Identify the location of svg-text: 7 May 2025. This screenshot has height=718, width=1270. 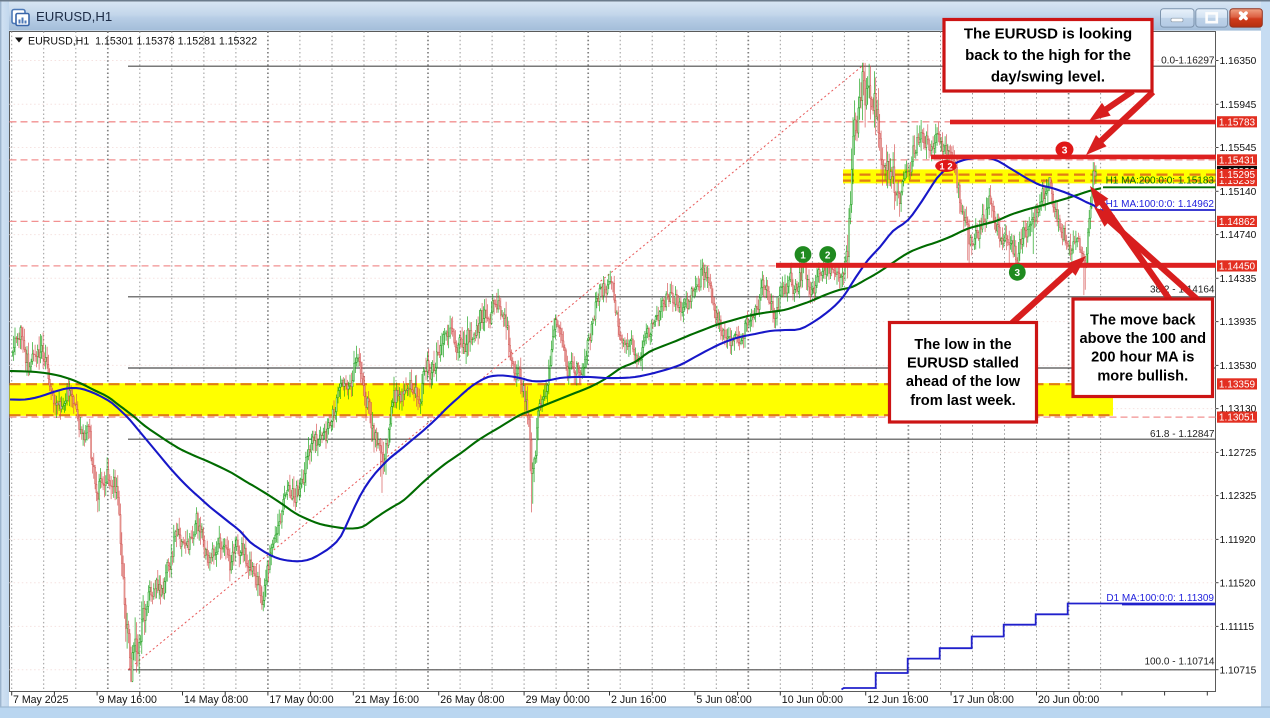
(40, 700).